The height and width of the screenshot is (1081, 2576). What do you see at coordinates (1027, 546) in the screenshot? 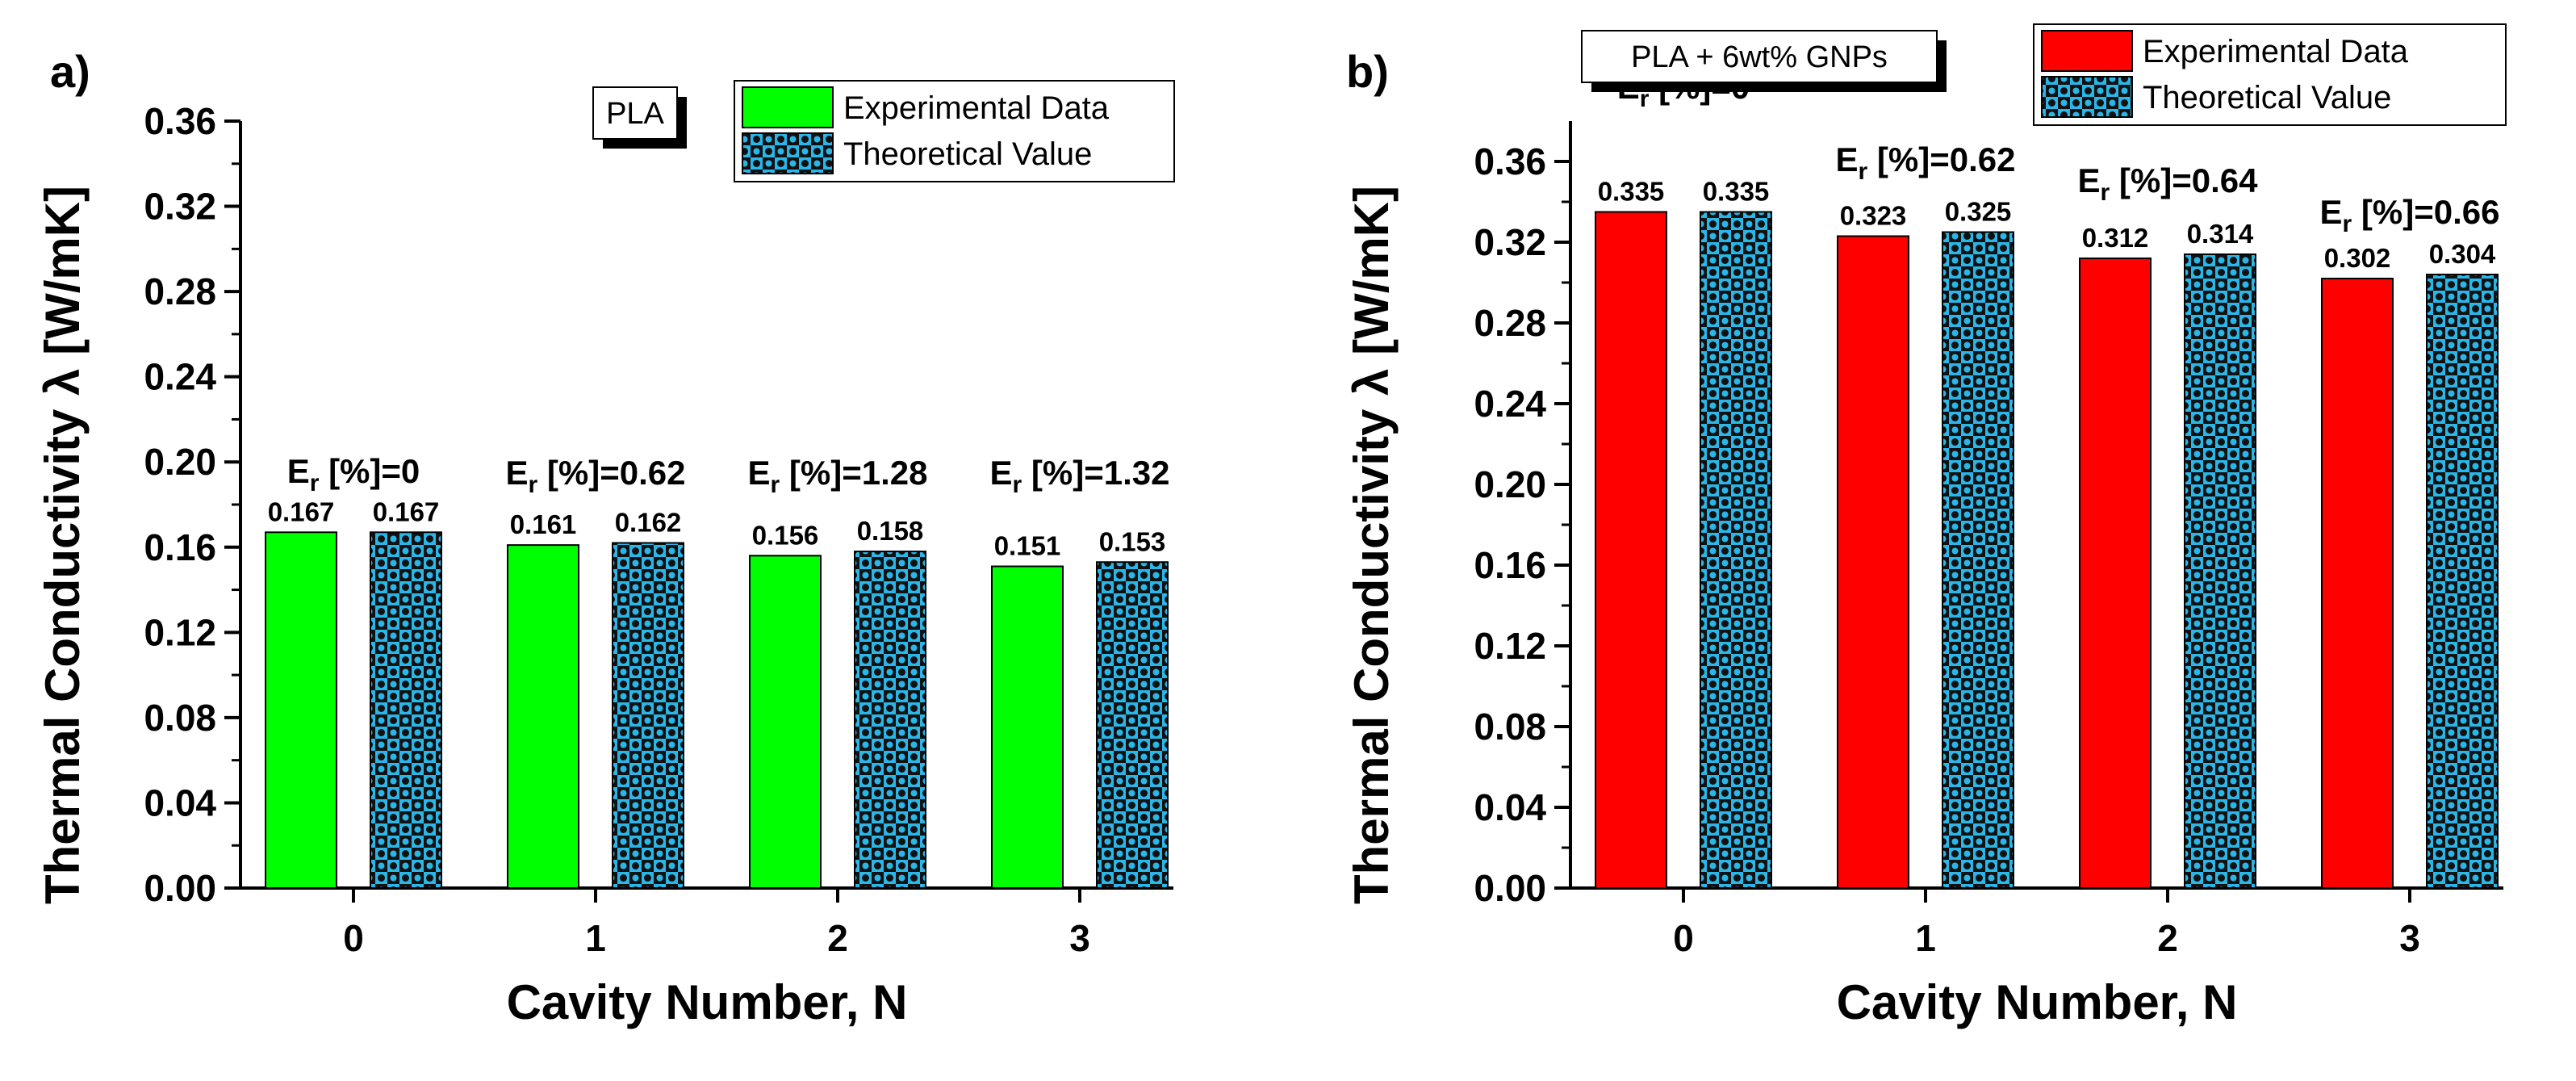
I see `data-label: 0.151` at bounding box center [1027, 546].